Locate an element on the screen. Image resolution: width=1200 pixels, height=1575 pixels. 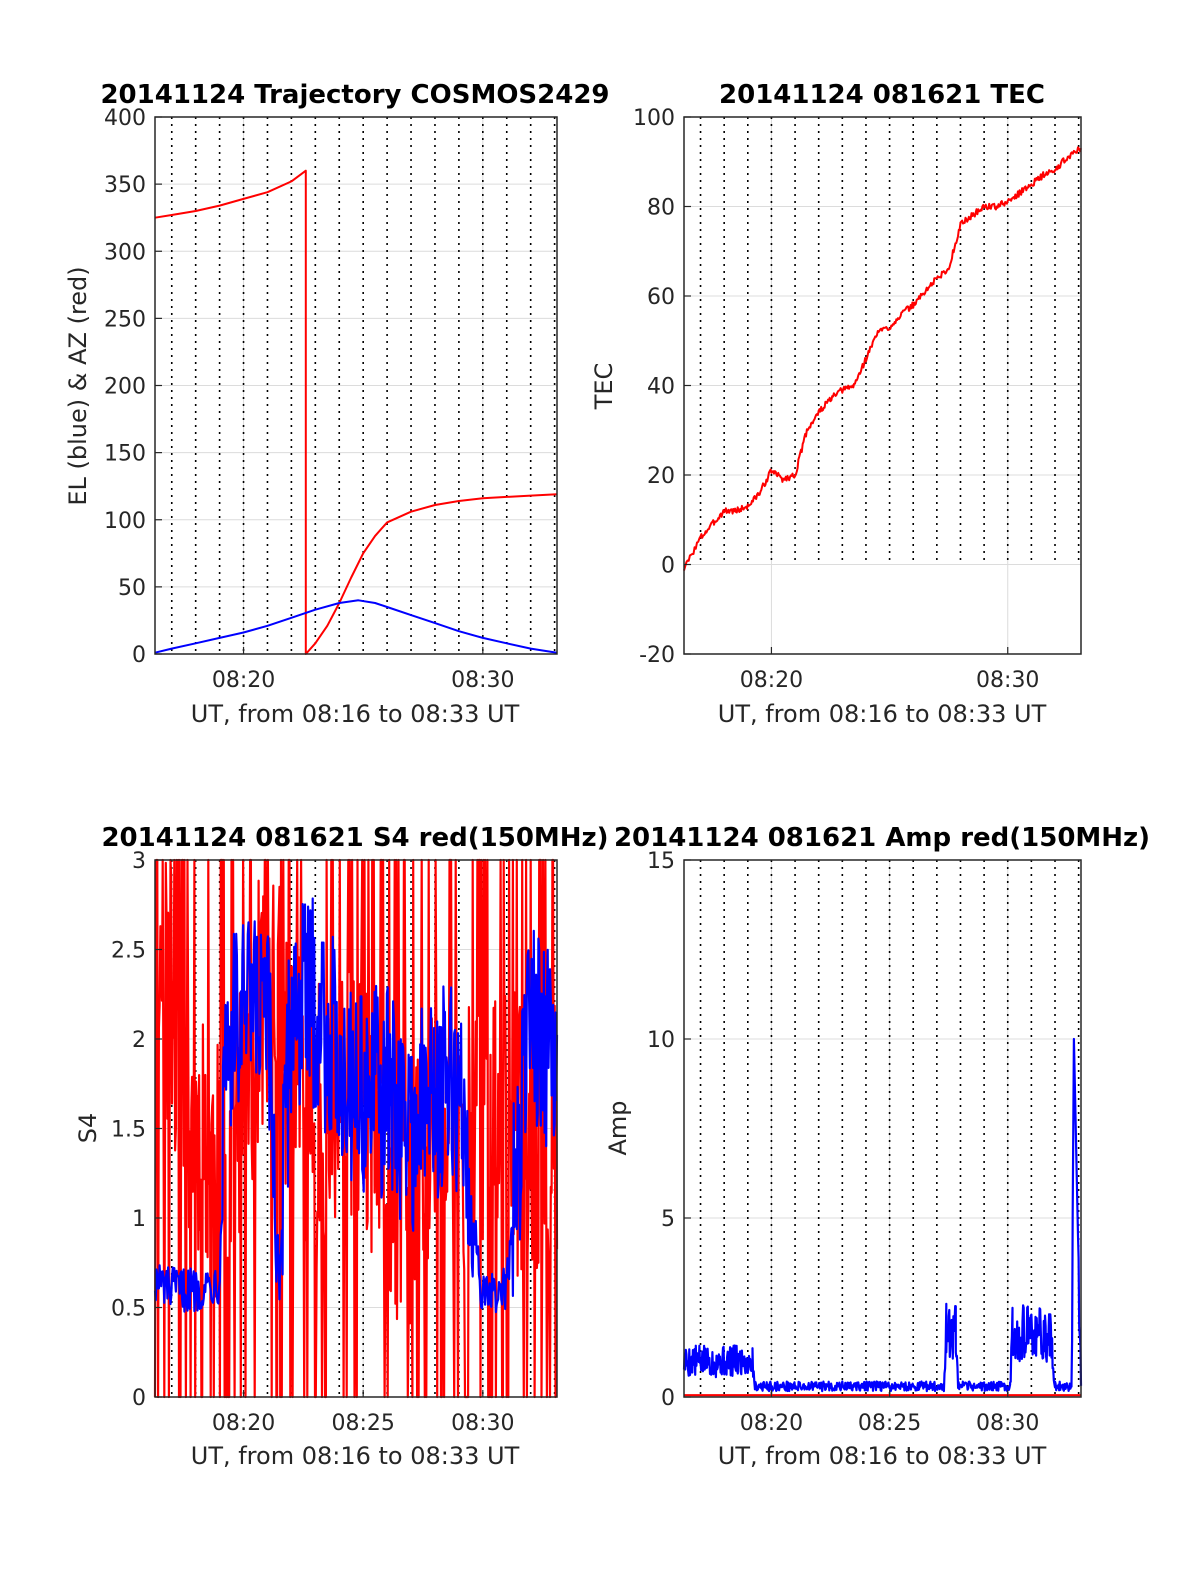
y-tick-label: 60 is located at coordinates (661, 297).